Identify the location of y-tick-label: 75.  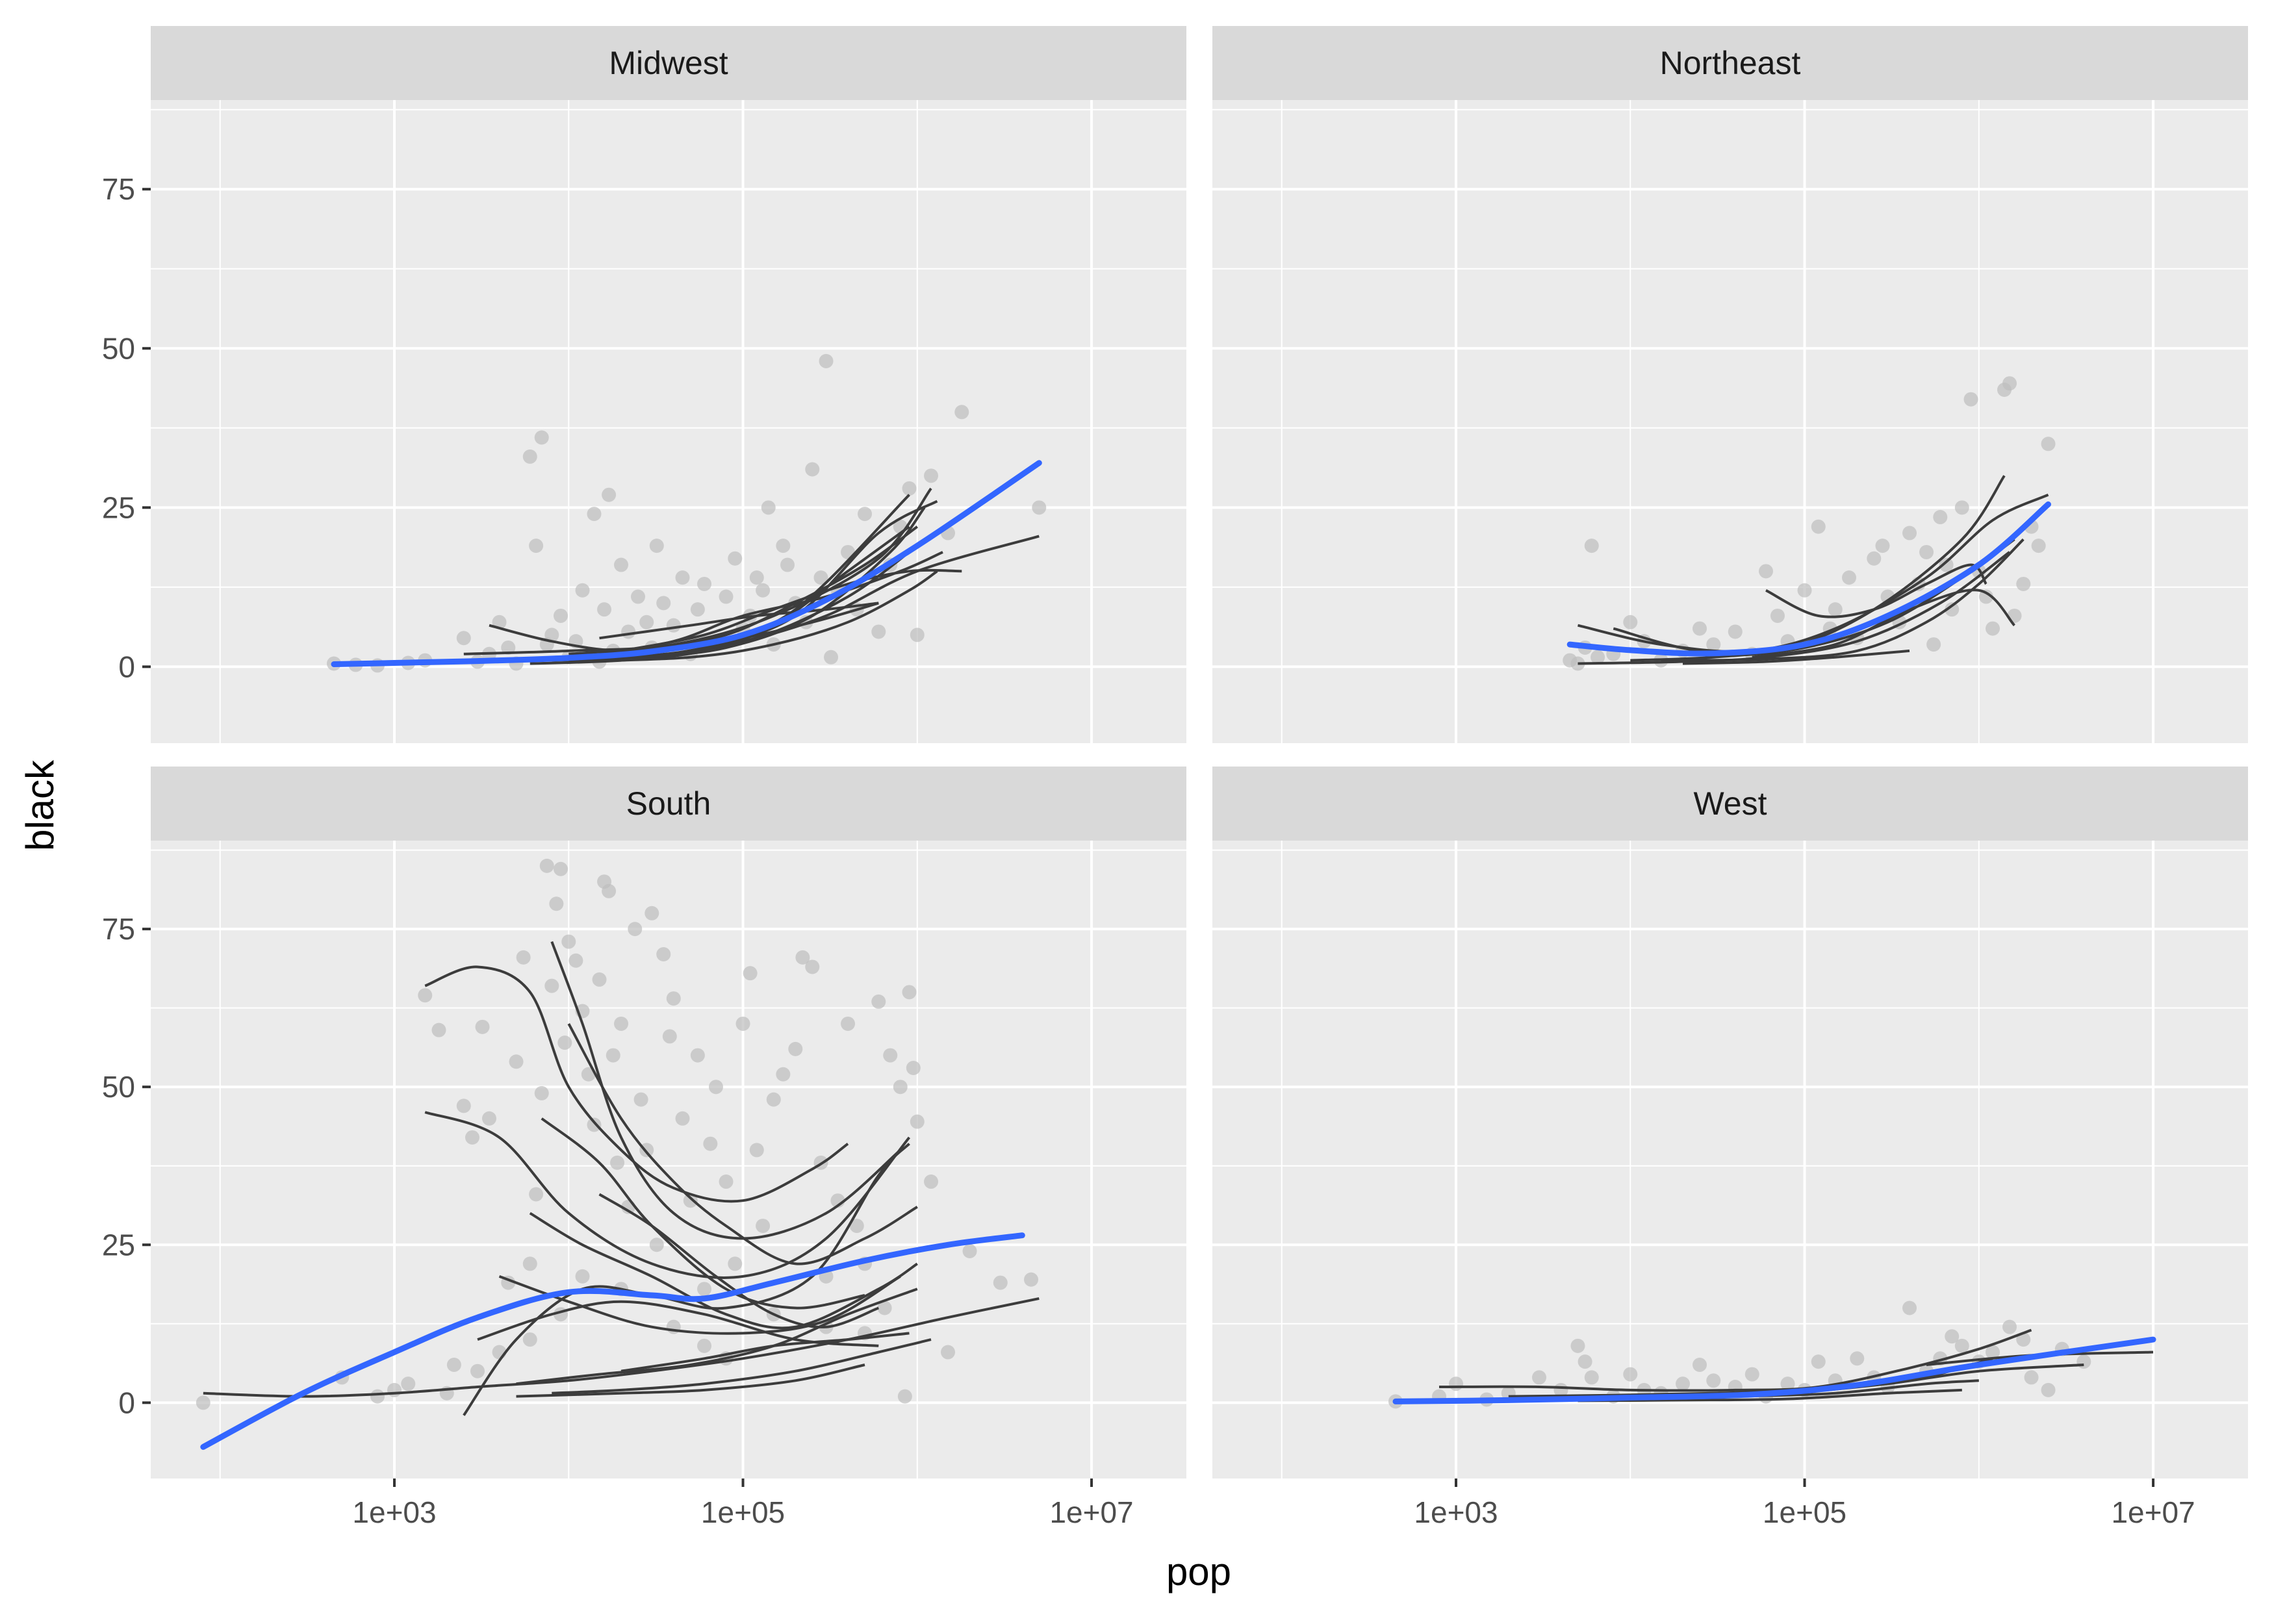
(118, 189).